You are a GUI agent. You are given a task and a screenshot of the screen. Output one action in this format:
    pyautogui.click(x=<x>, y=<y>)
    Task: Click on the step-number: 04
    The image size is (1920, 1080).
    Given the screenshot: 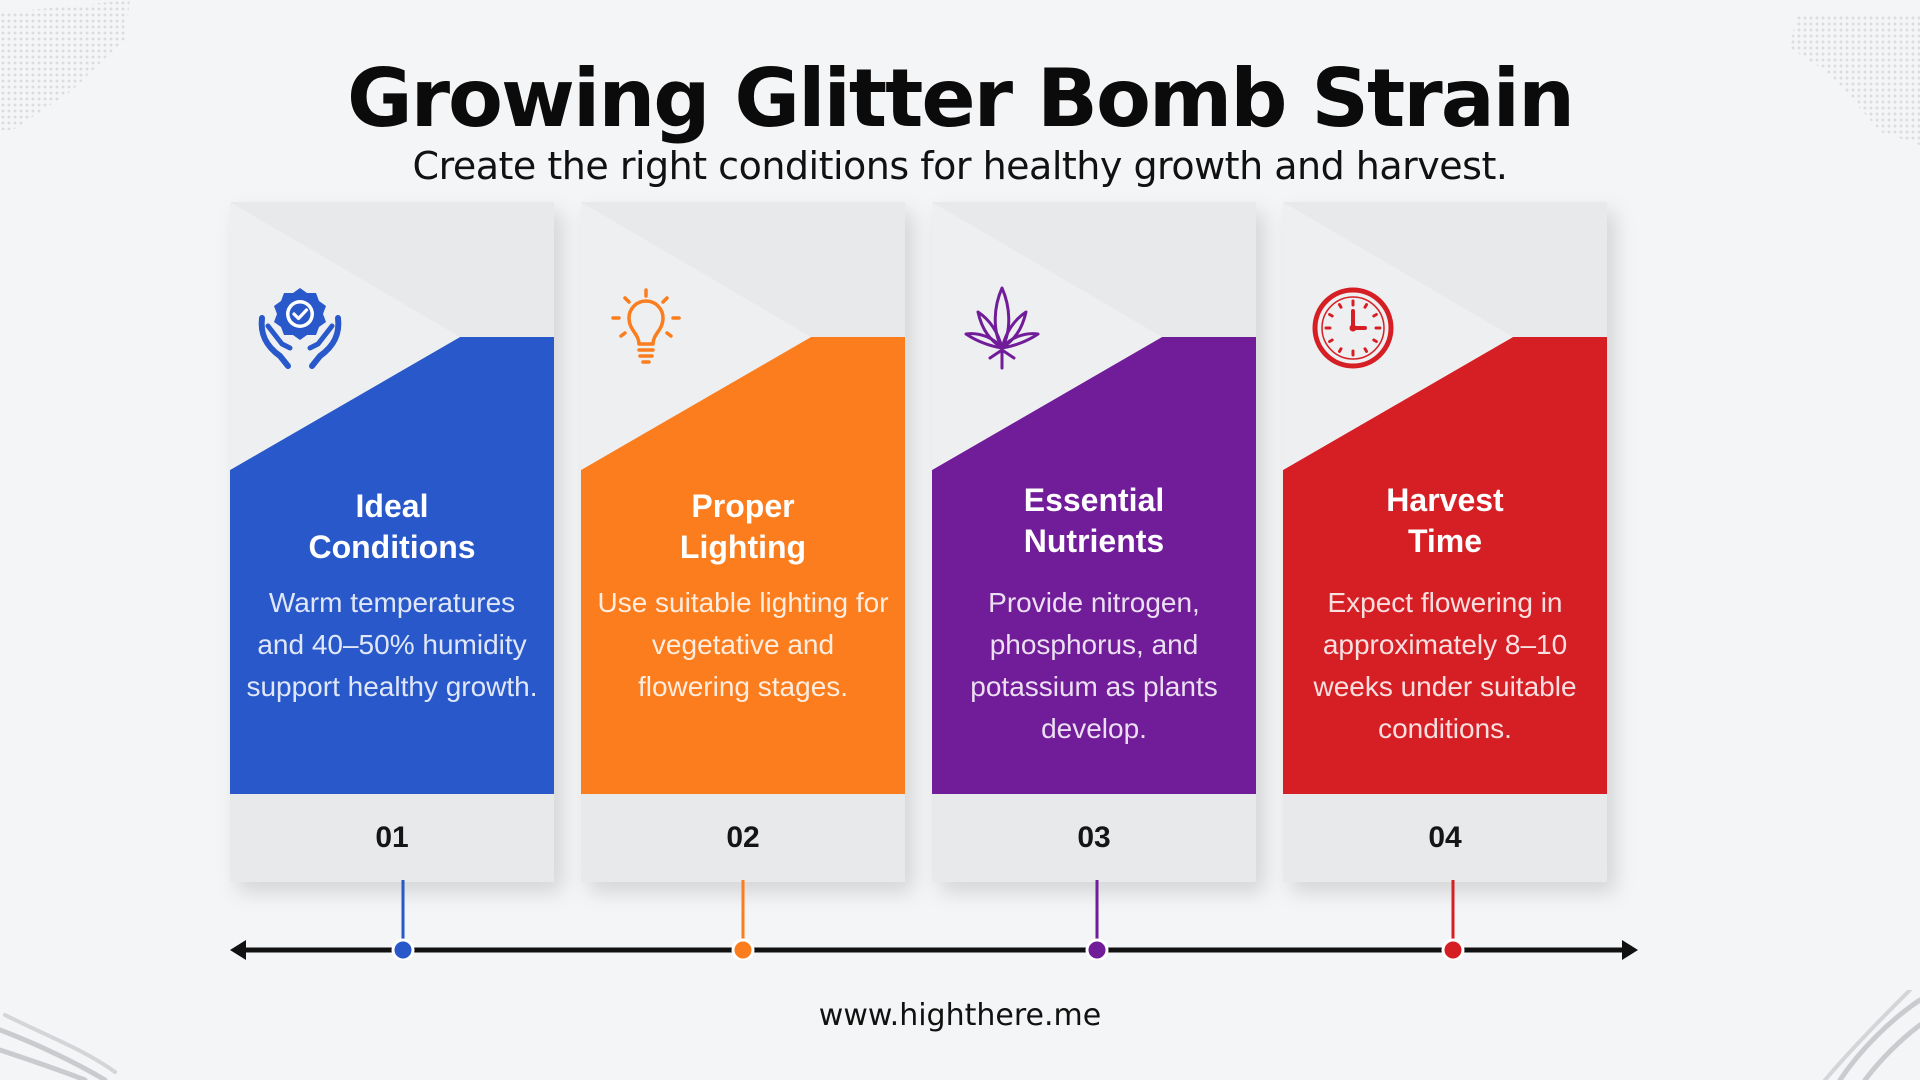 What is the action you would take?
    pyautogui.click(x=1445, y=837)
    